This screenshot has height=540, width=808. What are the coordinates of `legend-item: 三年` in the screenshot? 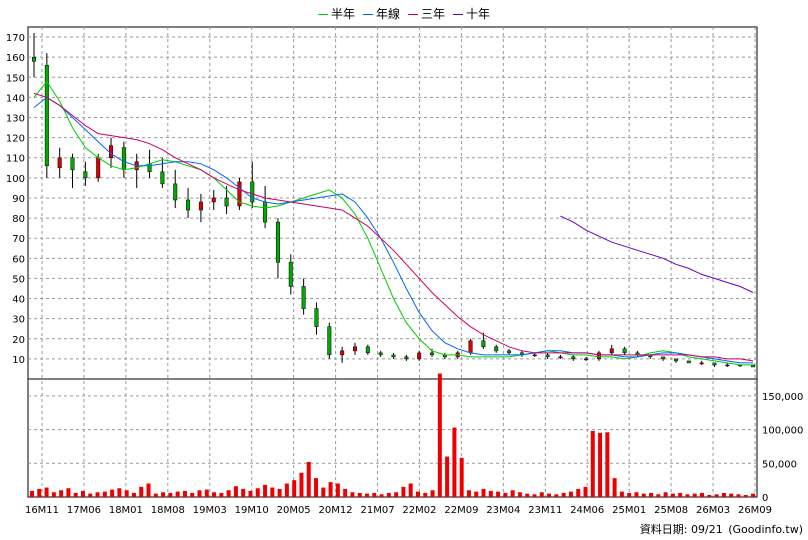 It's located at (426, 13).